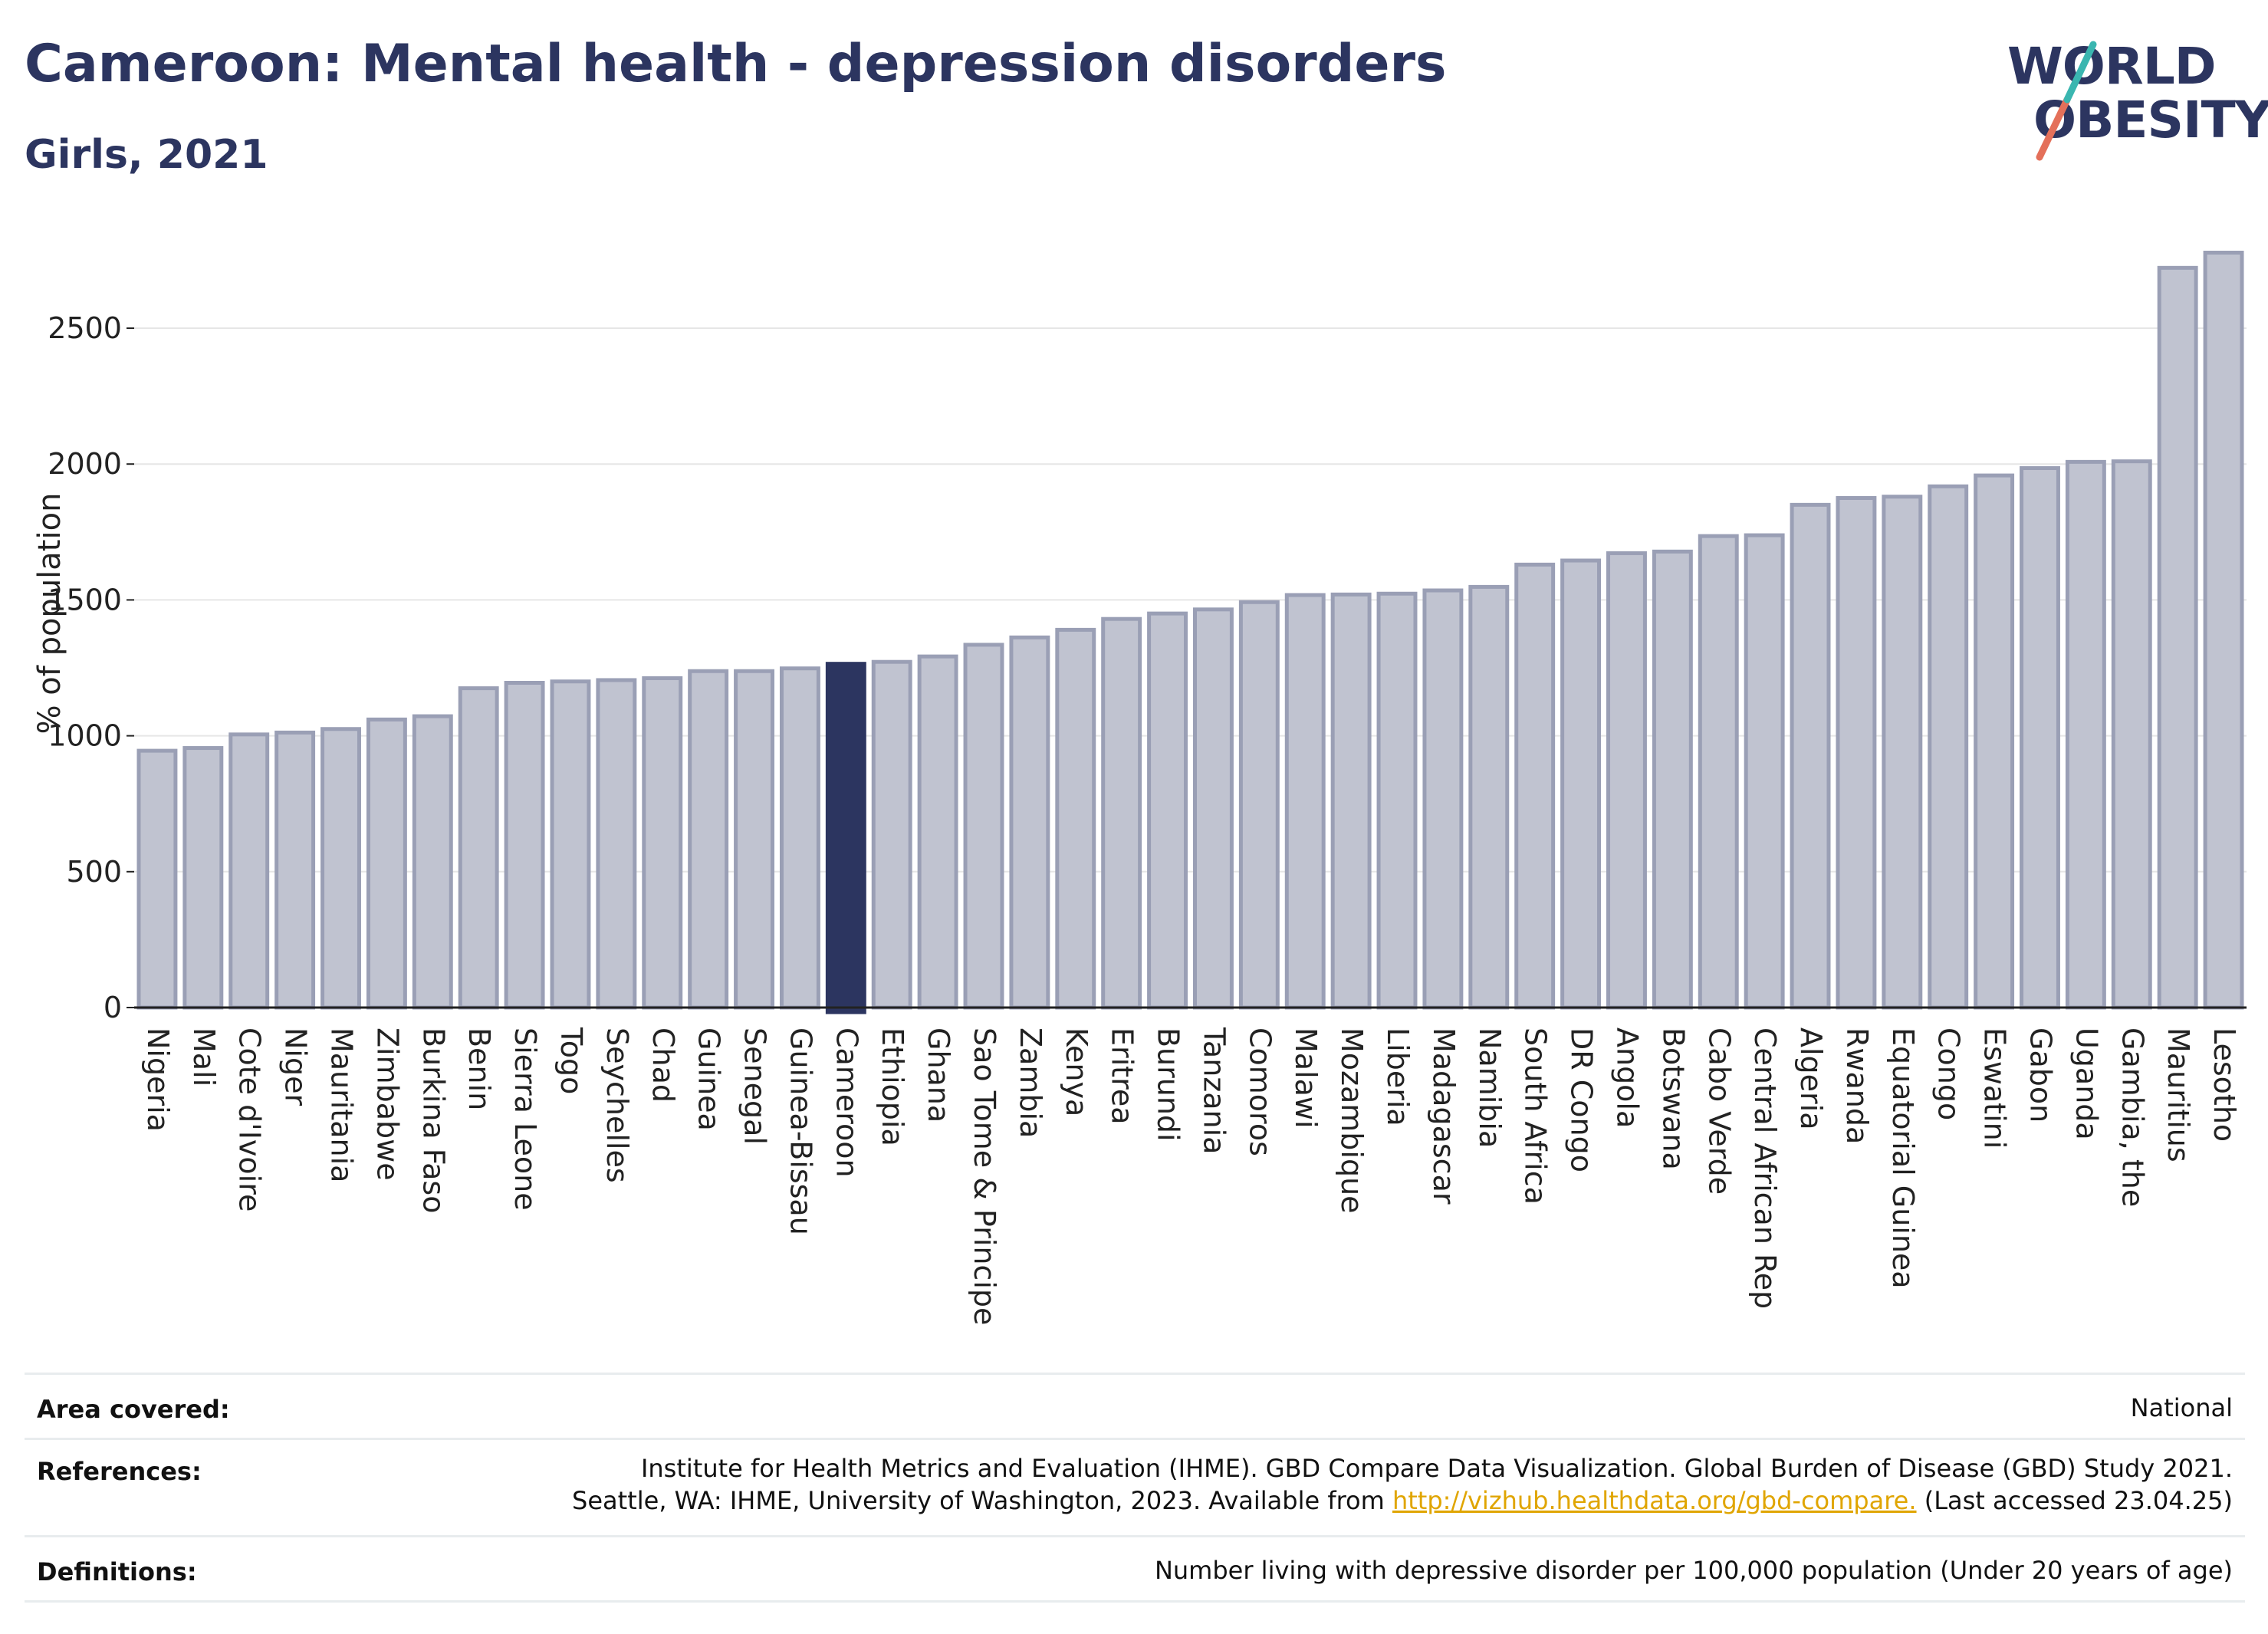  Describe the element at coordinates (342, 1105) in the screenshot. I see `x-tick-label: Mauritania` at that location.